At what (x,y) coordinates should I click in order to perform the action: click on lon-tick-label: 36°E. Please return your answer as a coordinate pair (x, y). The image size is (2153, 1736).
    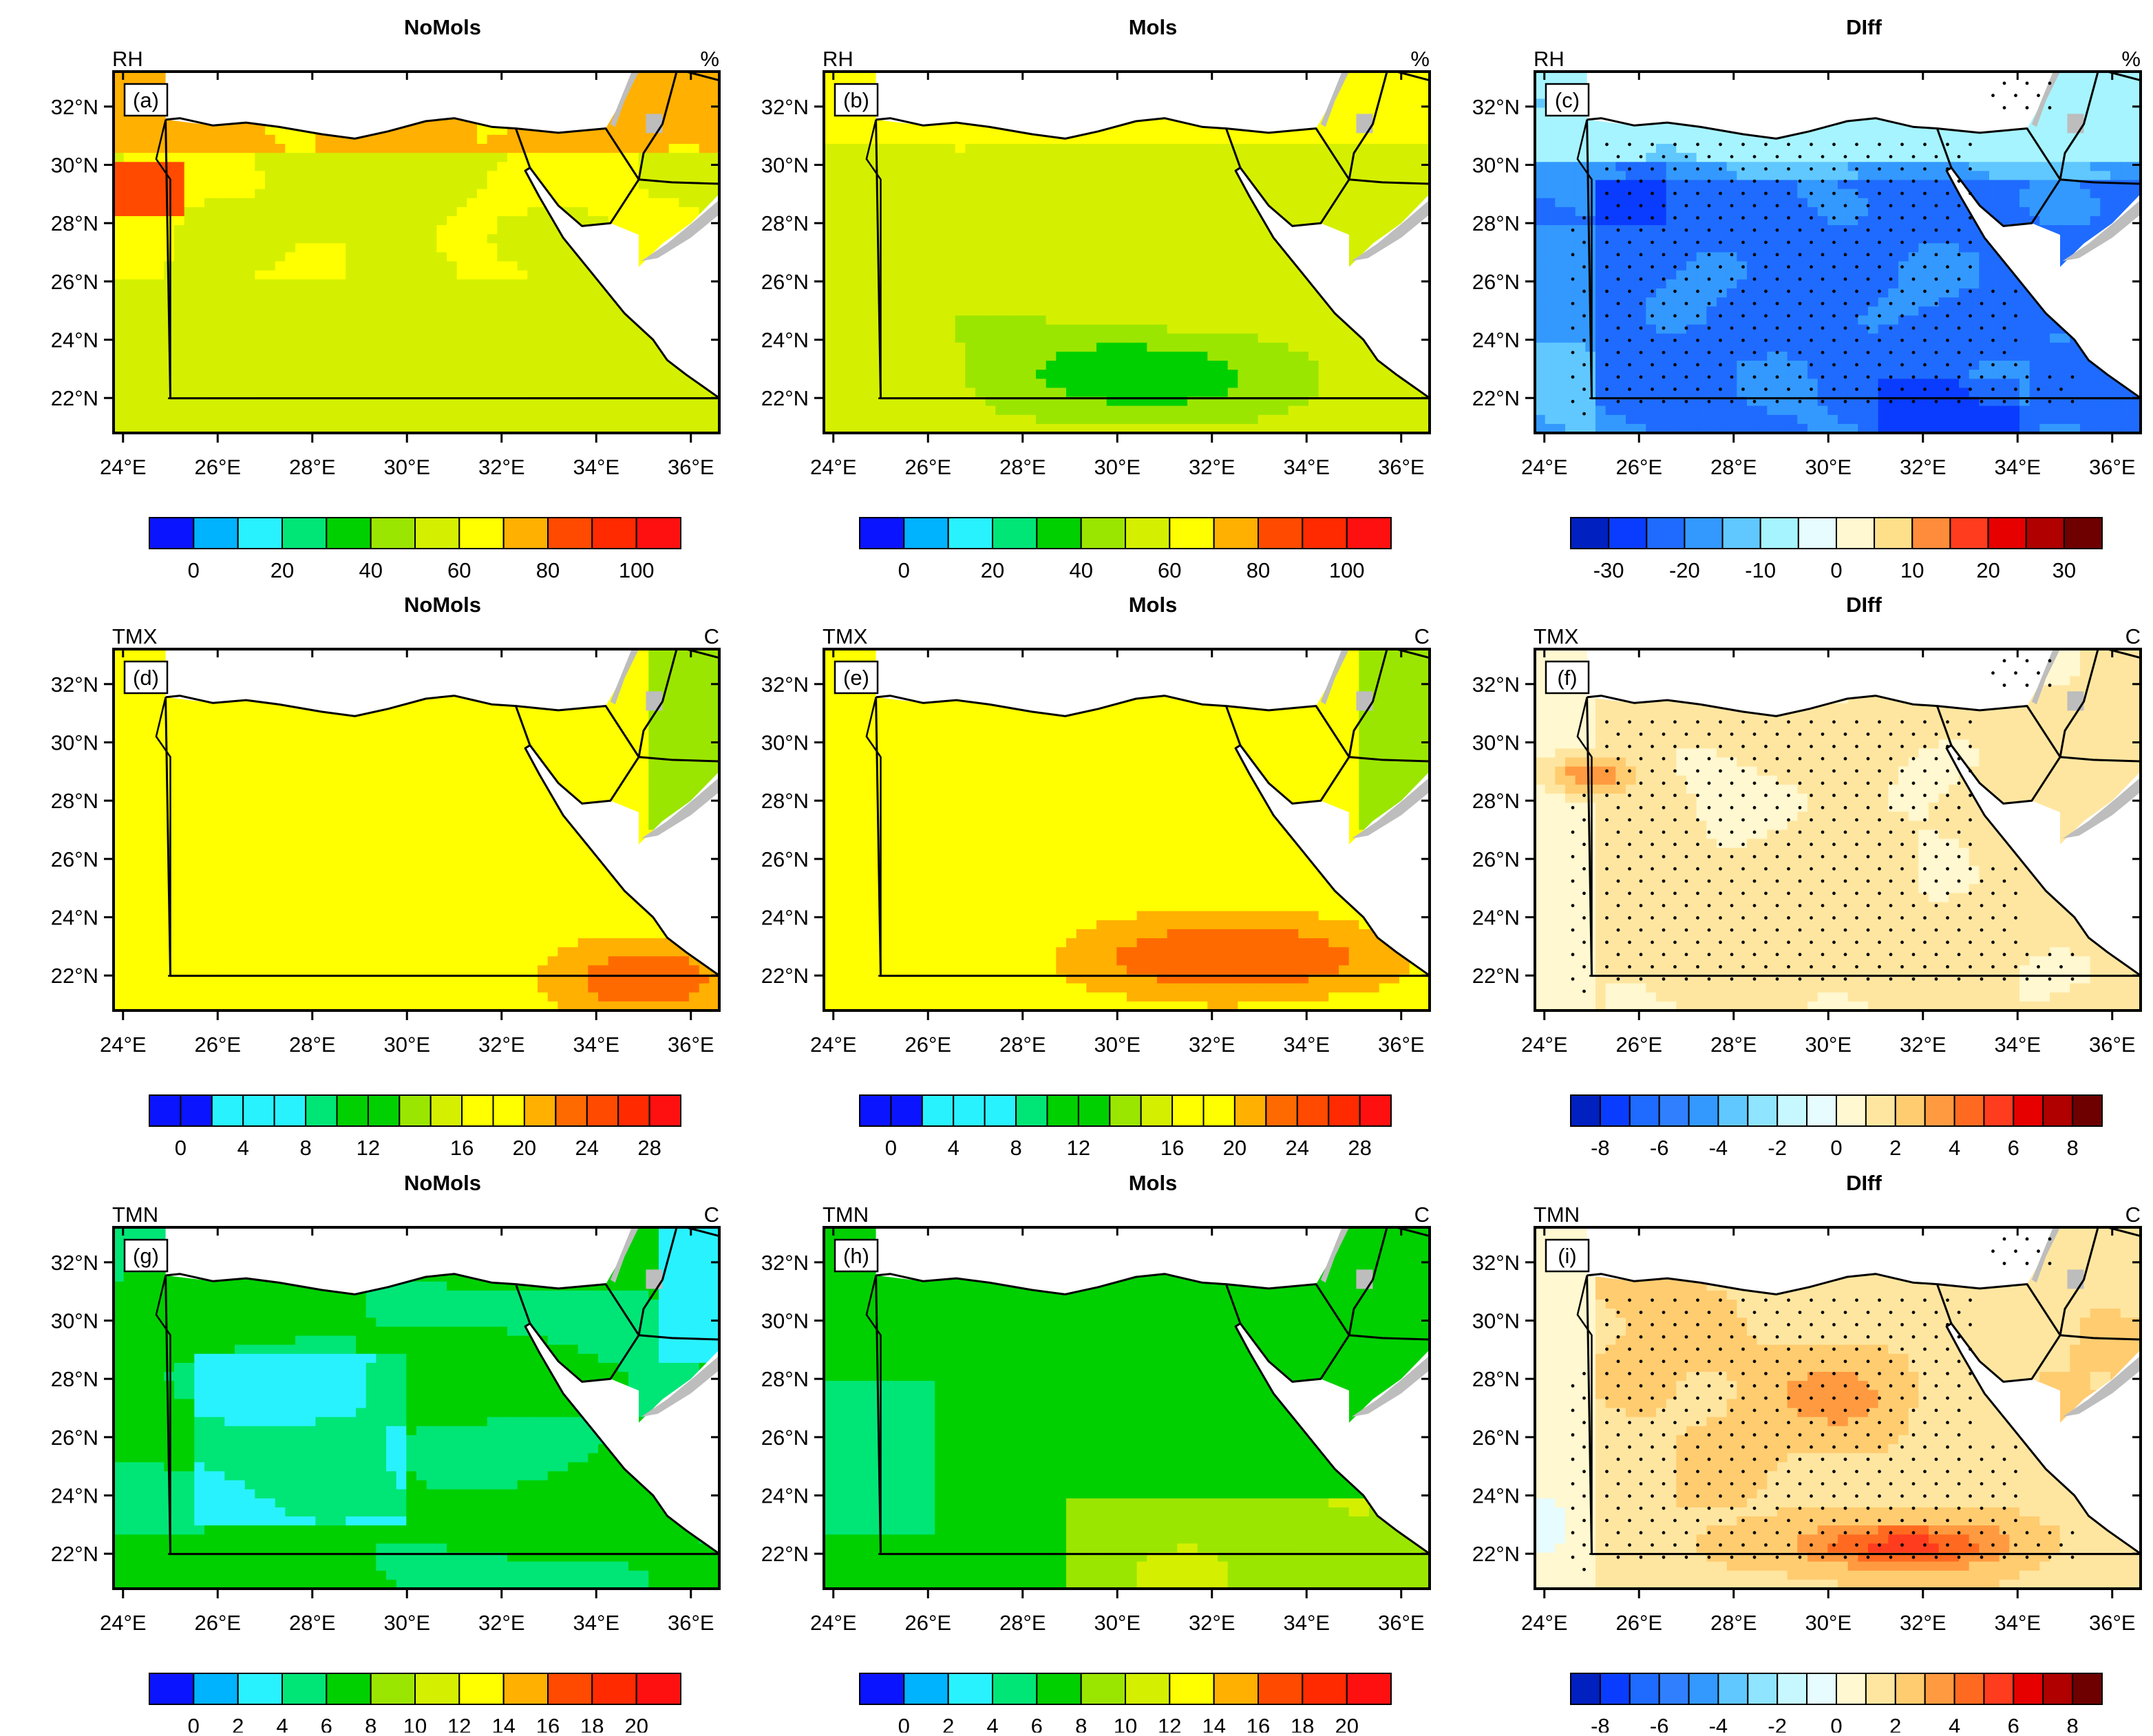
    Looking at the image, I should click on (1401, 467).